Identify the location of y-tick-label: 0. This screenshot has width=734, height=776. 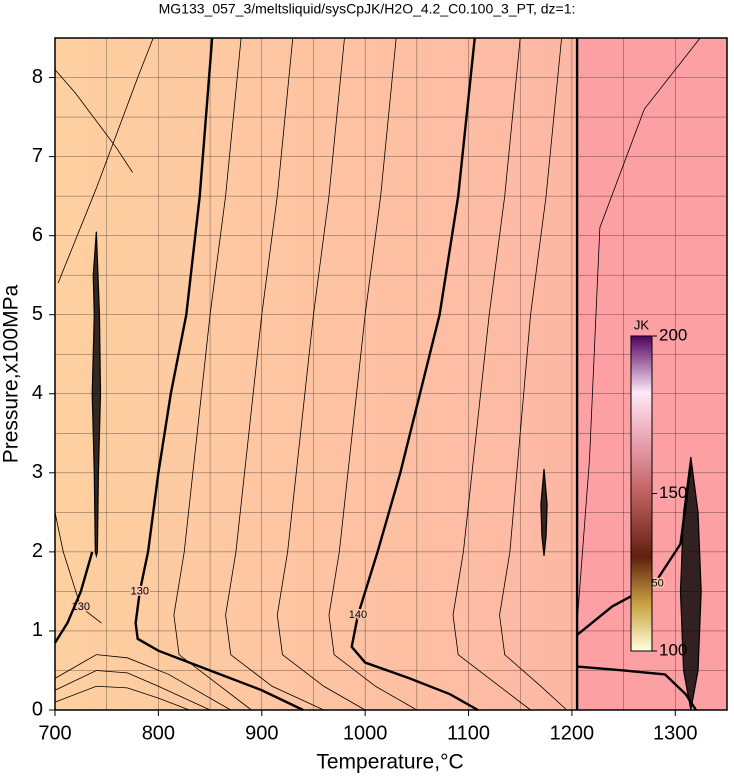
(37, 709).